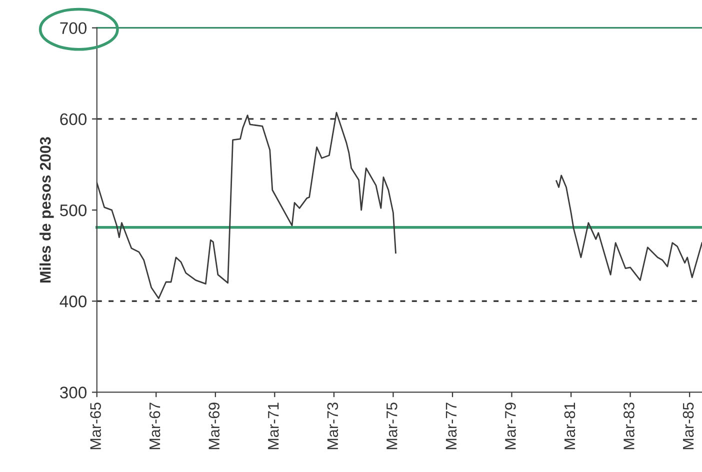 The height and width of the screenshot is (472, 702). Describe the element at coordinates (73, 302) in the screenshot. I see `y-tick-label: 400` at that location.